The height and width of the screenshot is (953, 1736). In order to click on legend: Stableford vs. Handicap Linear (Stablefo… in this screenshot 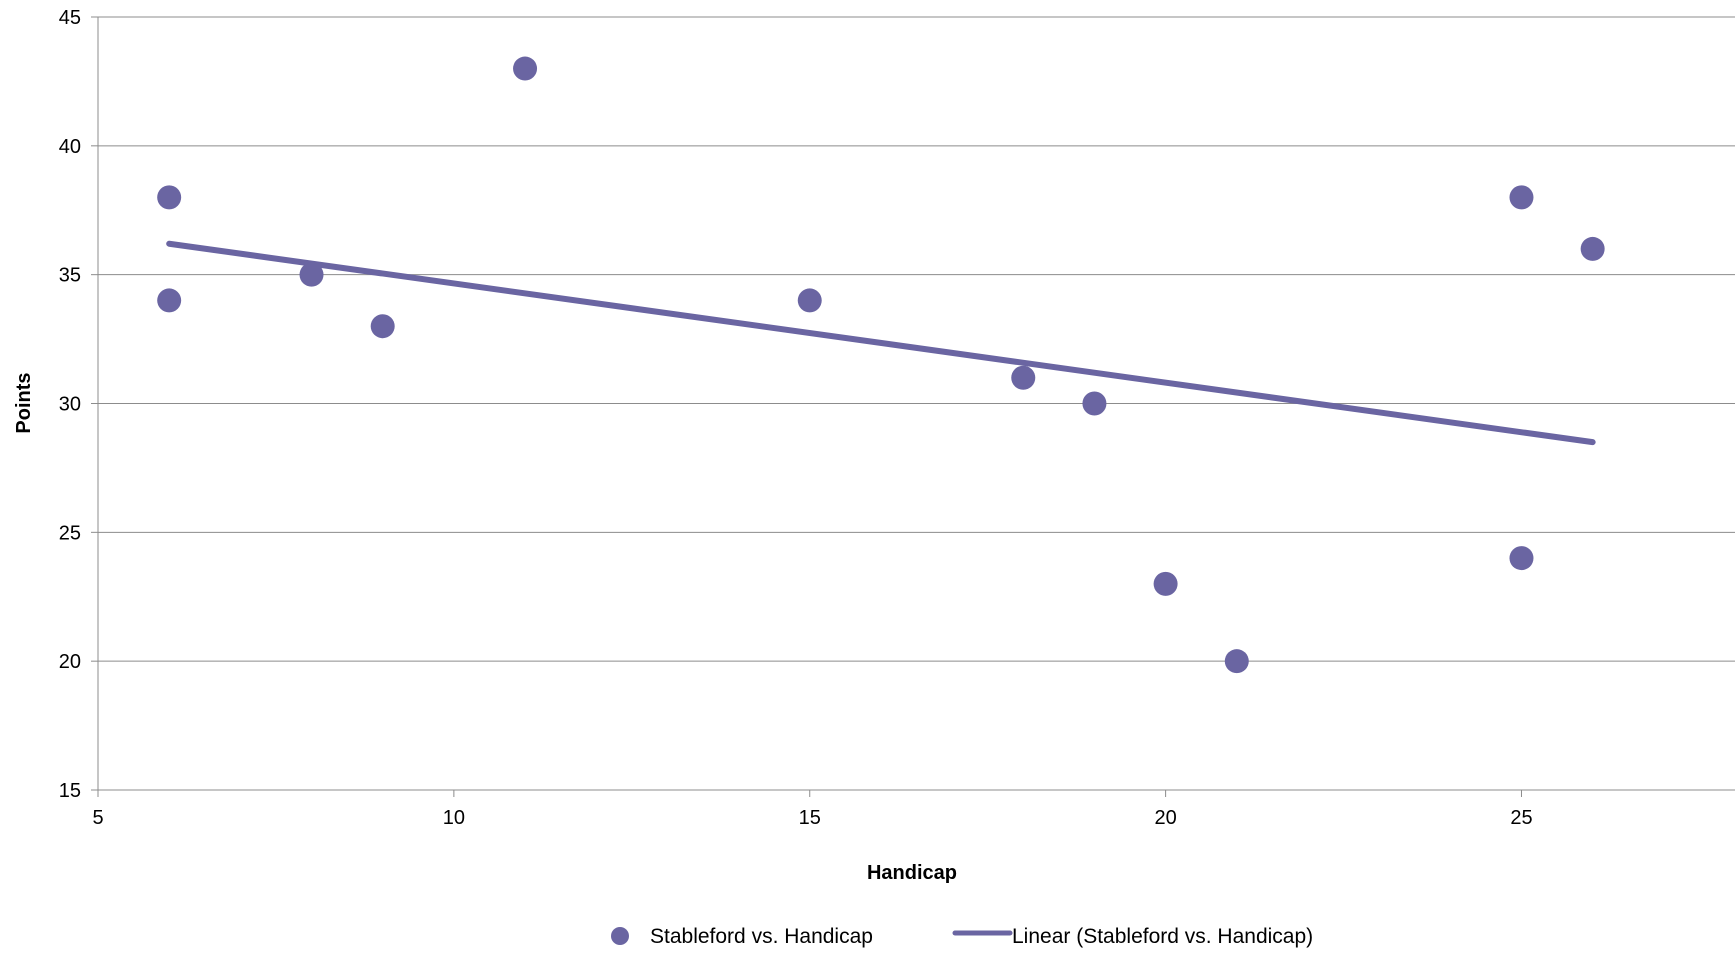, I will do `click(962, 936)`.